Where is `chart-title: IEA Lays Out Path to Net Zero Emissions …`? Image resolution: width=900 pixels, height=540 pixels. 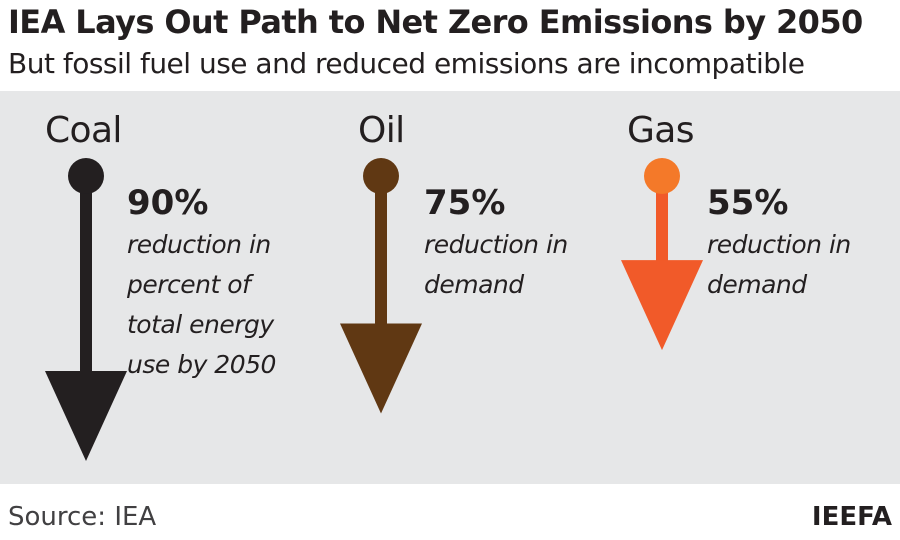 chart-title: IEA Lays Out Path to Net Zero Emissions … is located at coordinates (435, 22).